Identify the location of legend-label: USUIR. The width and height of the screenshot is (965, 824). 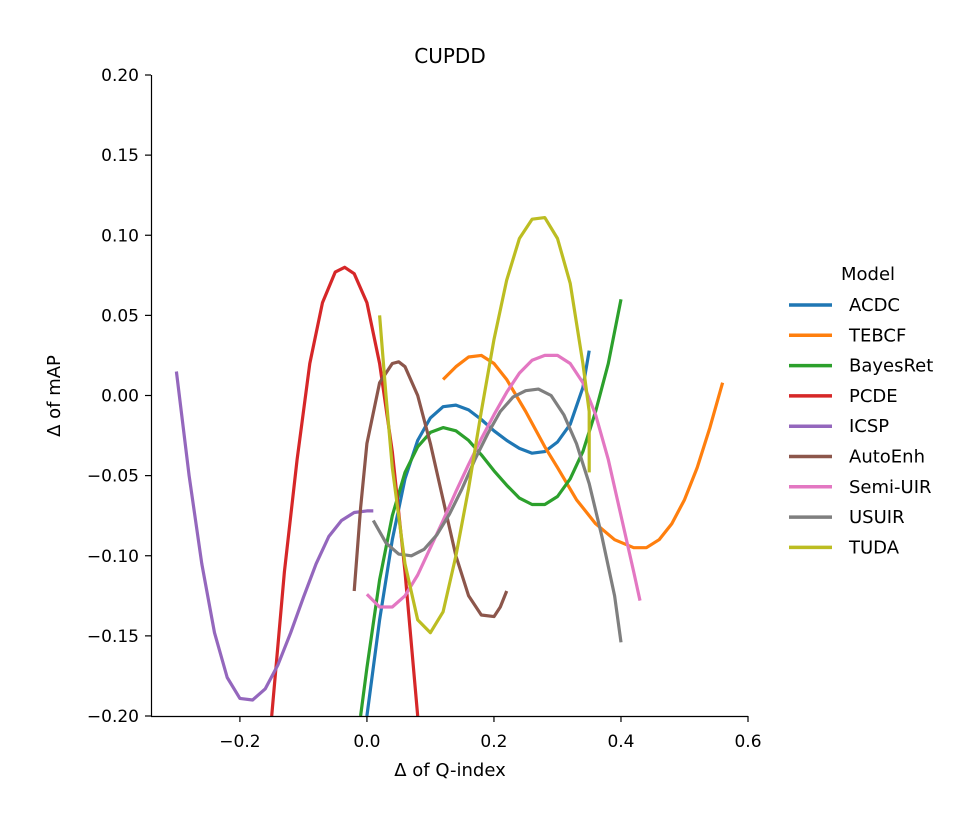
(877, 517).